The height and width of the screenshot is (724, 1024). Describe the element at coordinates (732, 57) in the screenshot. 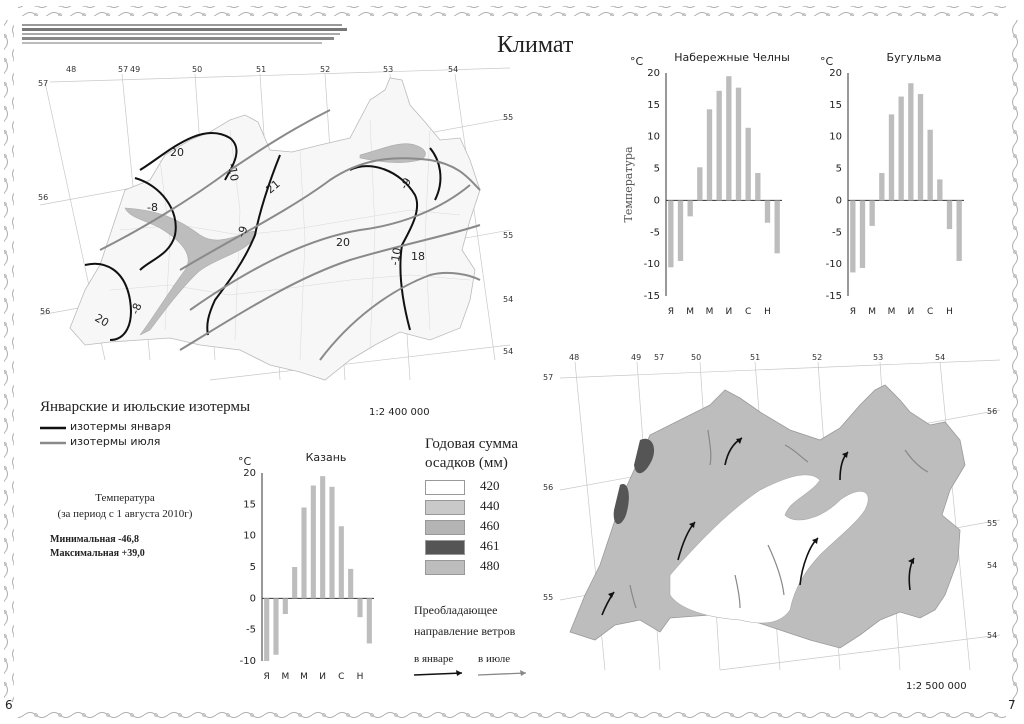

I see `chart-title: Набережные Челны` at that location.